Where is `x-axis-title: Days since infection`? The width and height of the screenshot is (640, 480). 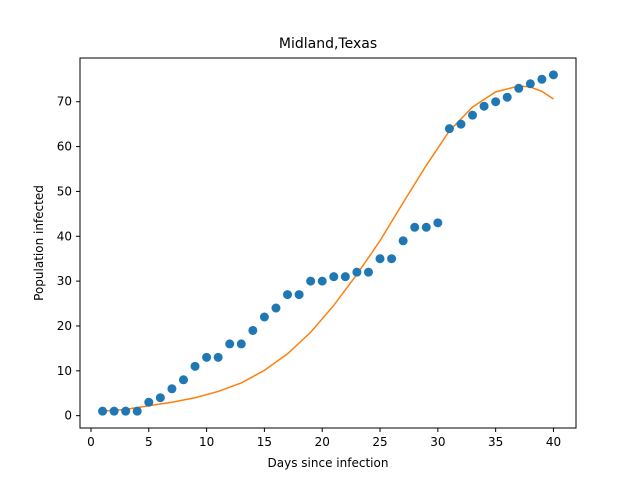
x-axis-title: Days since infection is located at coordinates (328, 463).